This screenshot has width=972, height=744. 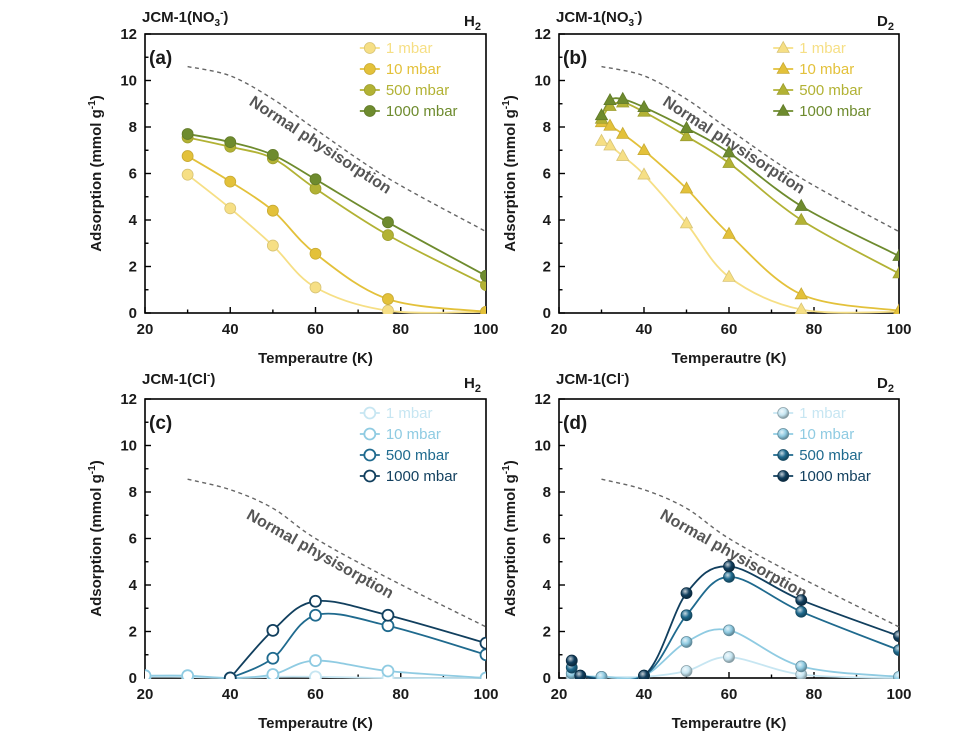 I want to click on y-axis-label: Adsorption (mmol g-1), so click(x=510, y=173).